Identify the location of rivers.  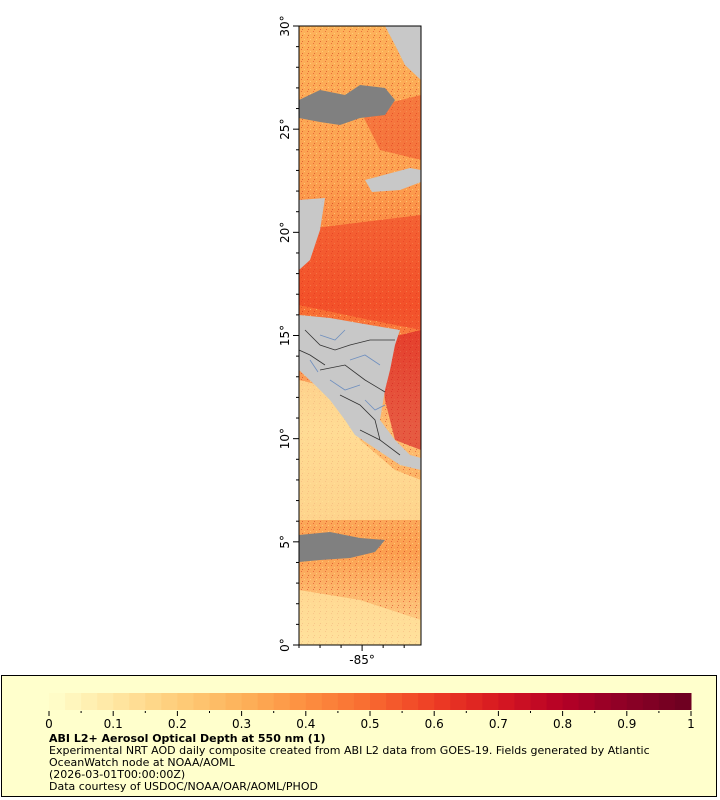
(347, 370).